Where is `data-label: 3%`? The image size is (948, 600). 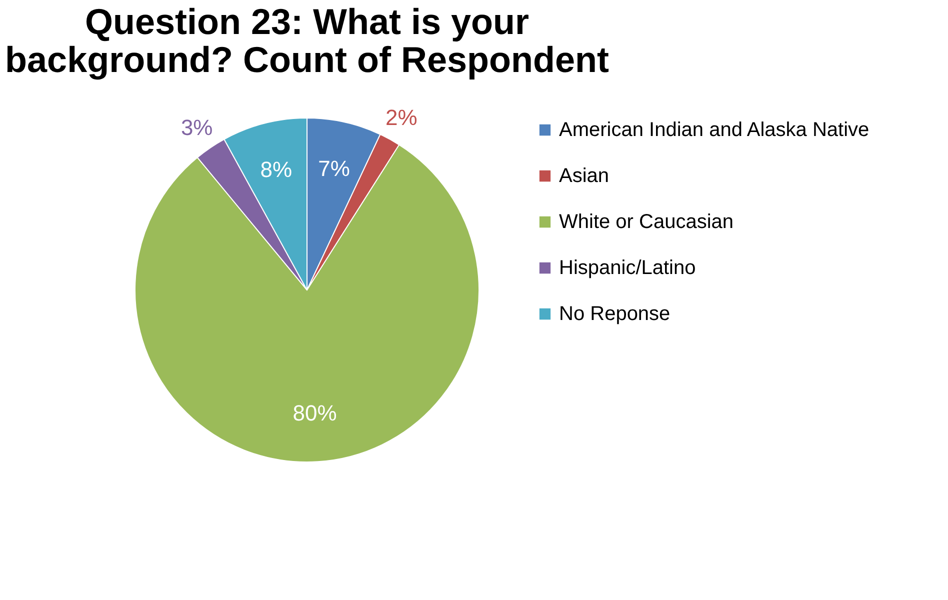 data-label: 3% is located at coordinates (196, 127).